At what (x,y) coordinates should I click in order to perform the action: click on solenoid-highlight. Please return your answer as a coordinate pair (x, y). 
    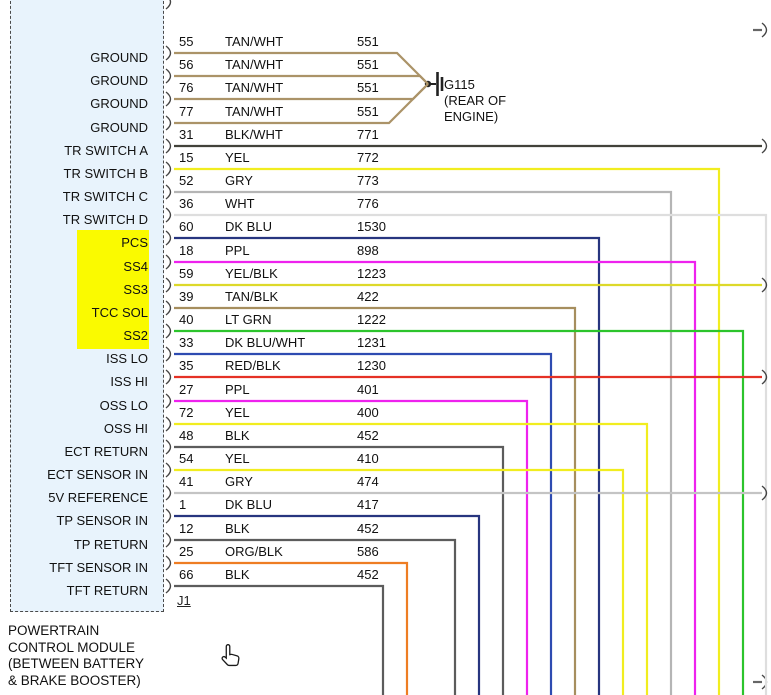
    Looking at the image, I should click on (113, 289).